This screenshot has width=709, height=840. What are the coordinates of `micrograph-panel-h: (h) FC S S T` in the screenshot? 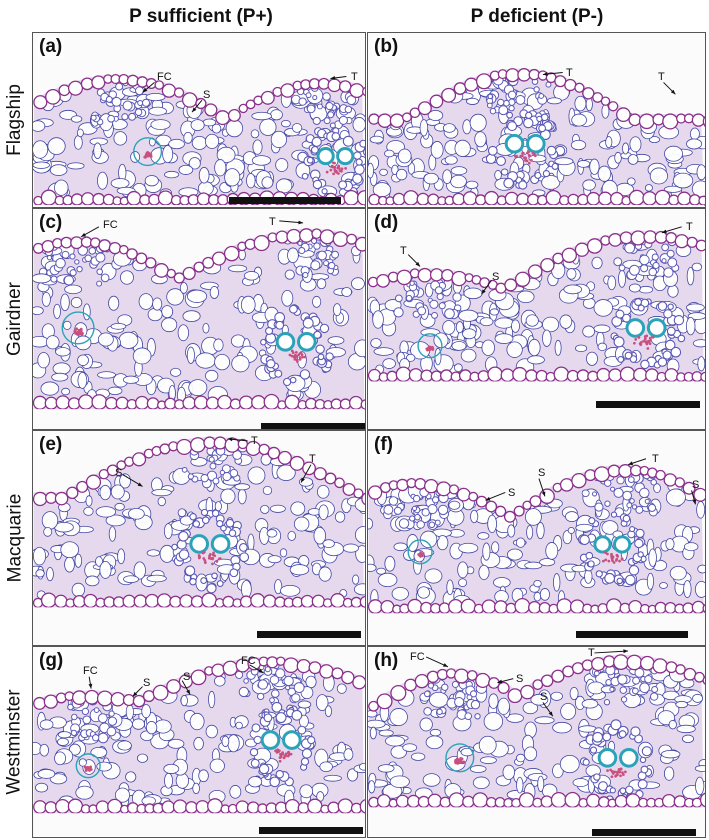 It's located at (536, 742).